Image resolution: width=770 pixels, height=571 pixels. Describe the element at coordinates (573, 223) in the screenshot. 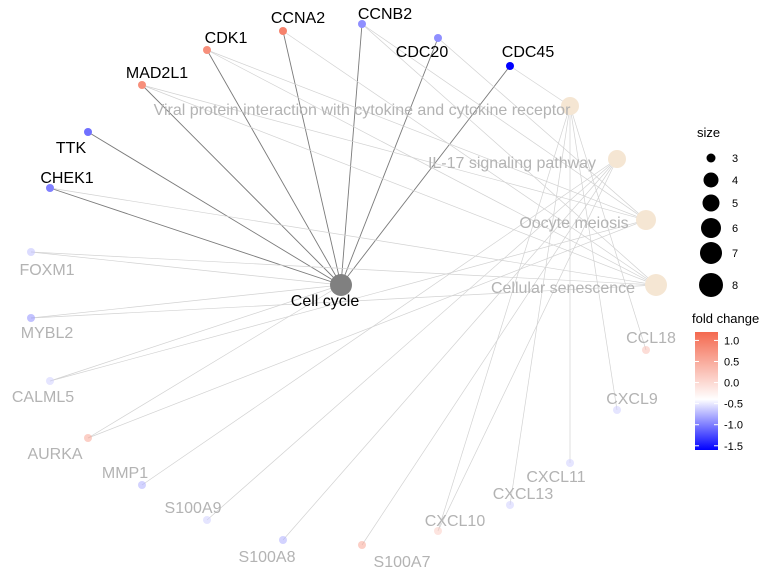

I see `pathway-label-oocyte: Oocyte meiosis` at that location.